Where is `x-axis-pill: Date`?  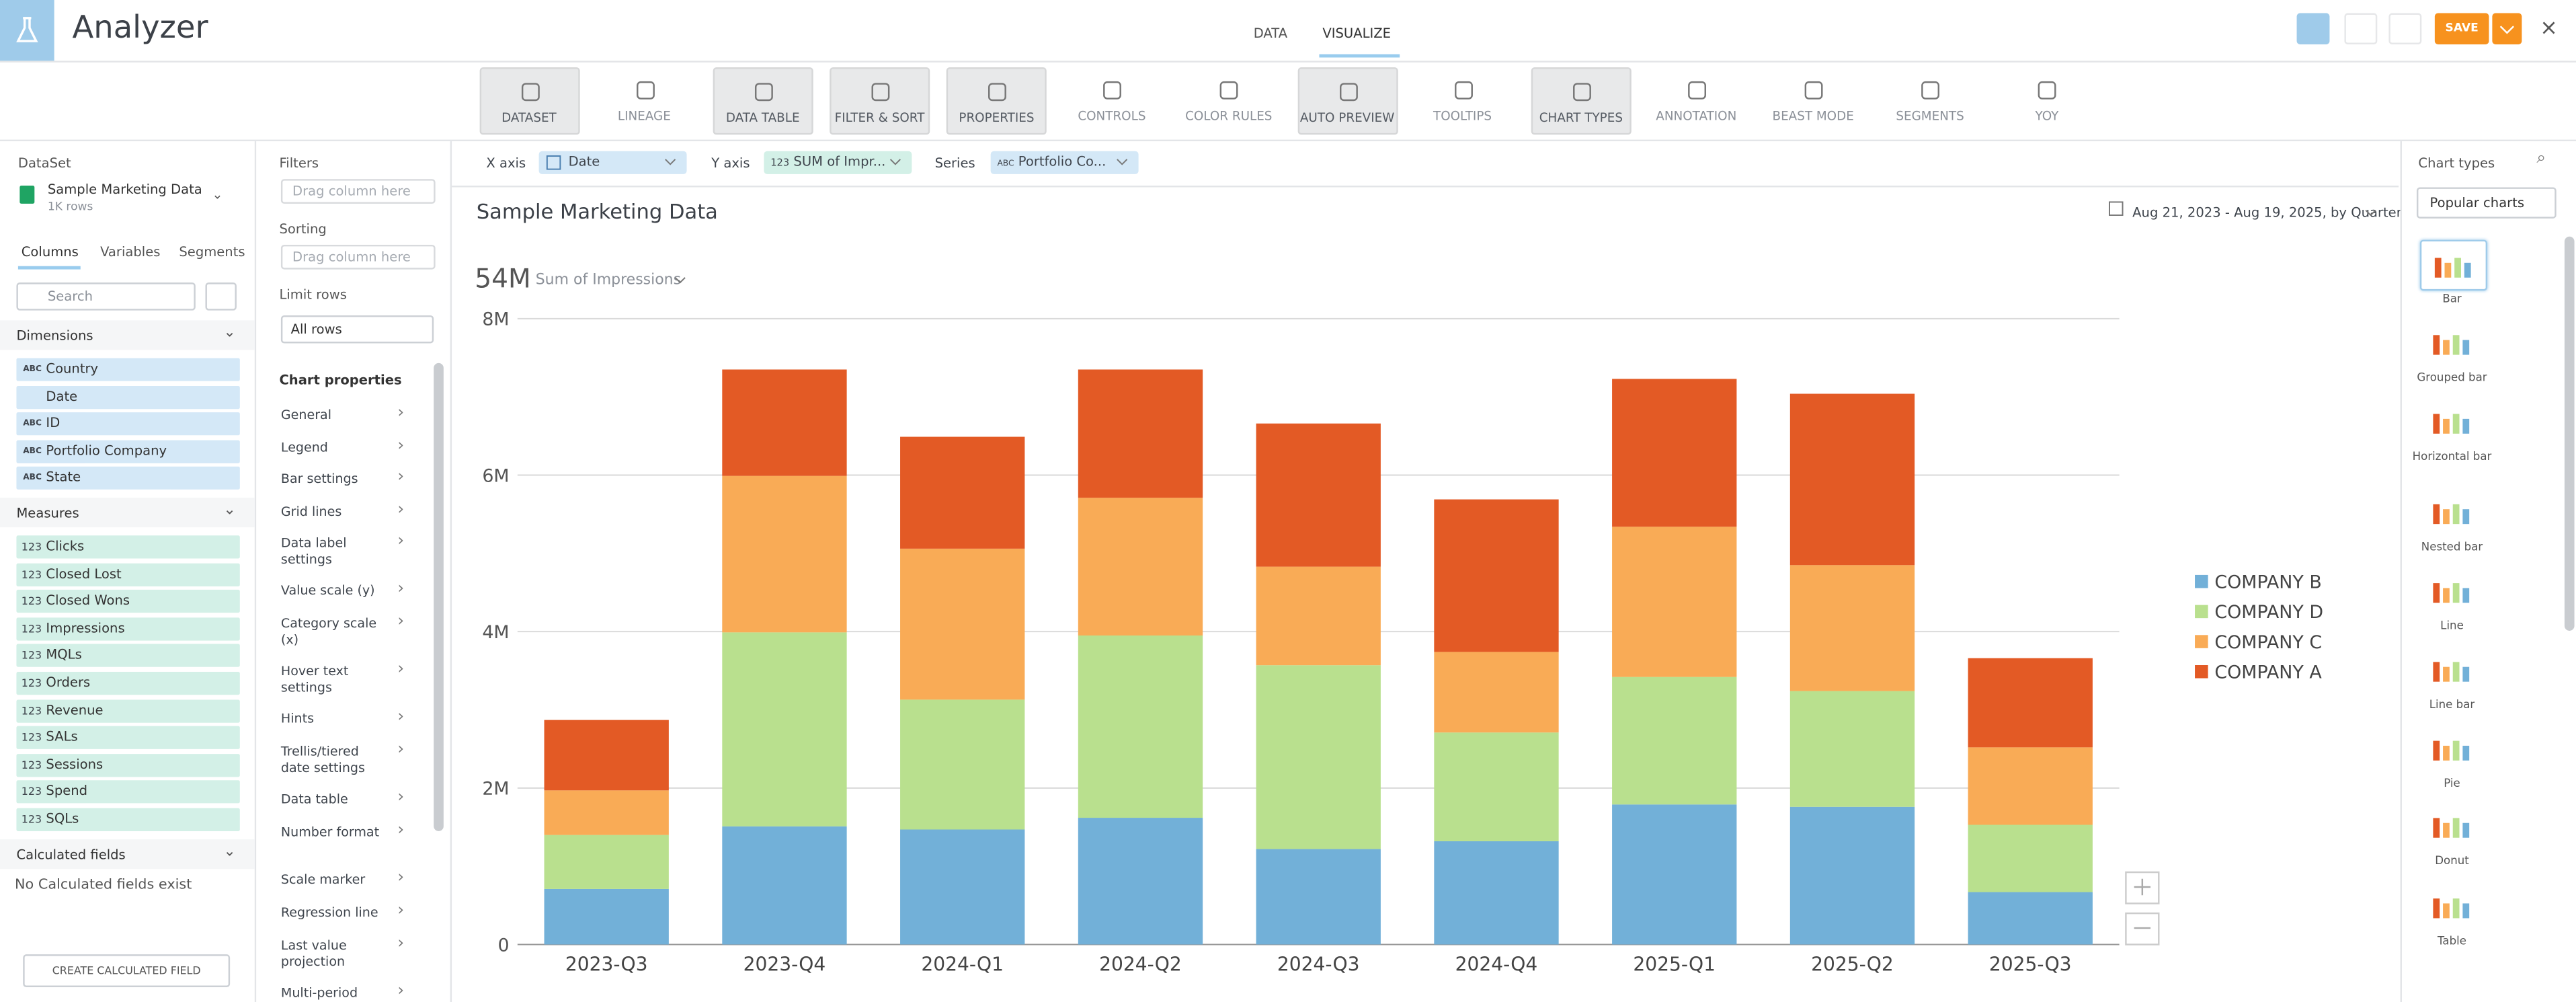
x-axis-pill: Date is located at coordinates (612, 162).